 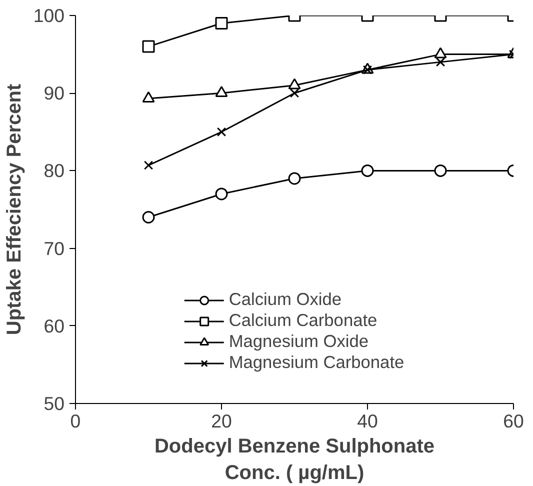 I want to click on legend-label: Calcium Oxide, so click(x=285, y=299).